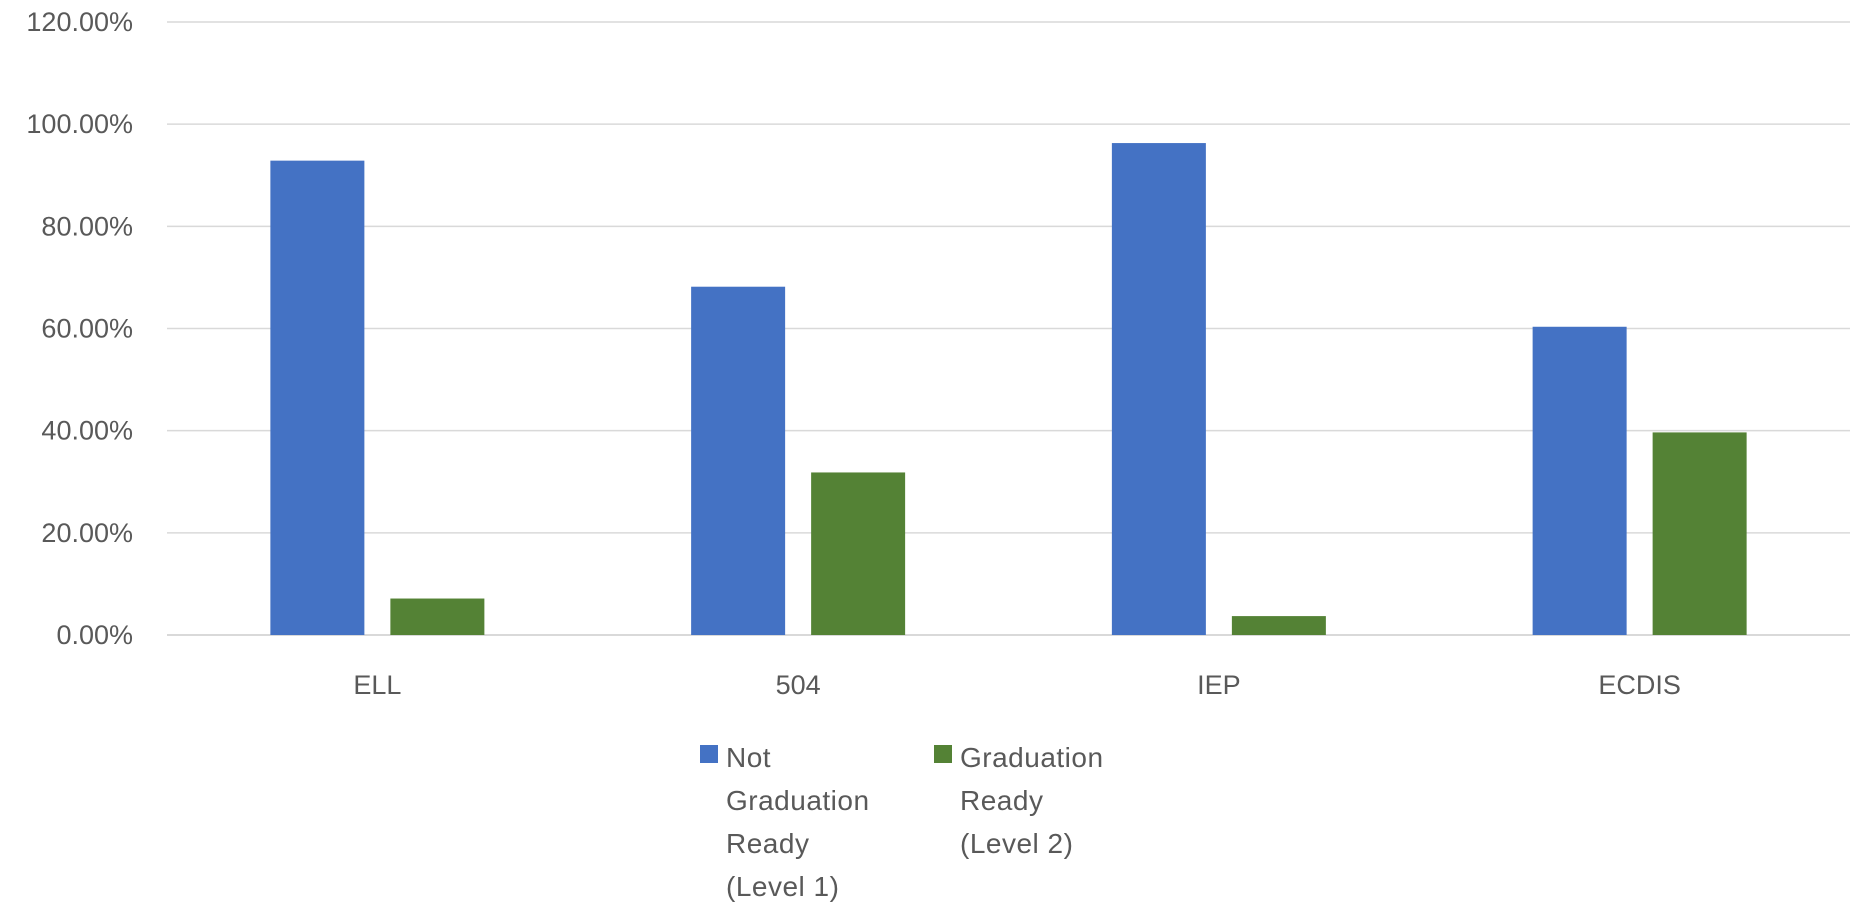  I want to click on legend-item-not-graduation-ready: Not Graduation Ready (Level 1), so click(798, 822).